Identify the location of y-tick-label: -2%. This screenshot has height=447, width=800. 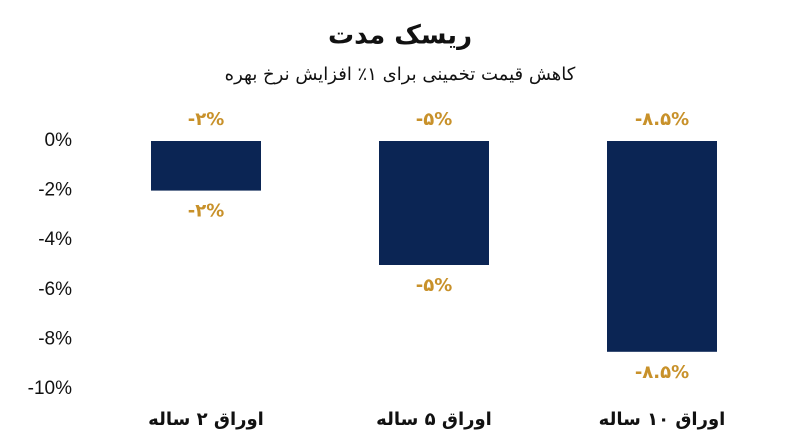
(55, 190).